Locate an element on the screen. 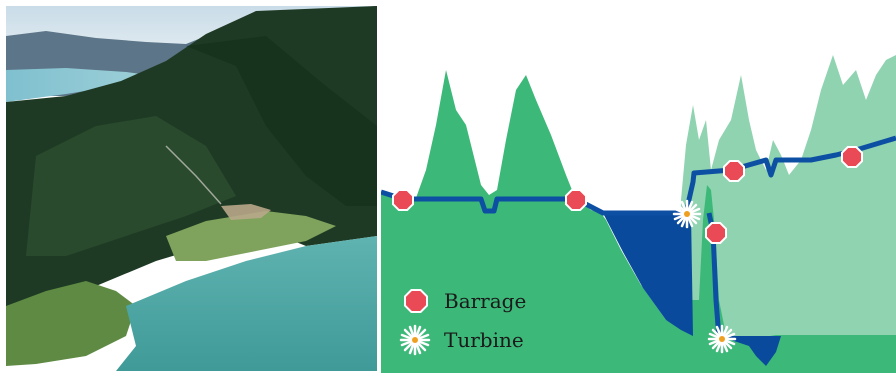 The image size is (896, 373). meadow is located at coordinates (251, 236).